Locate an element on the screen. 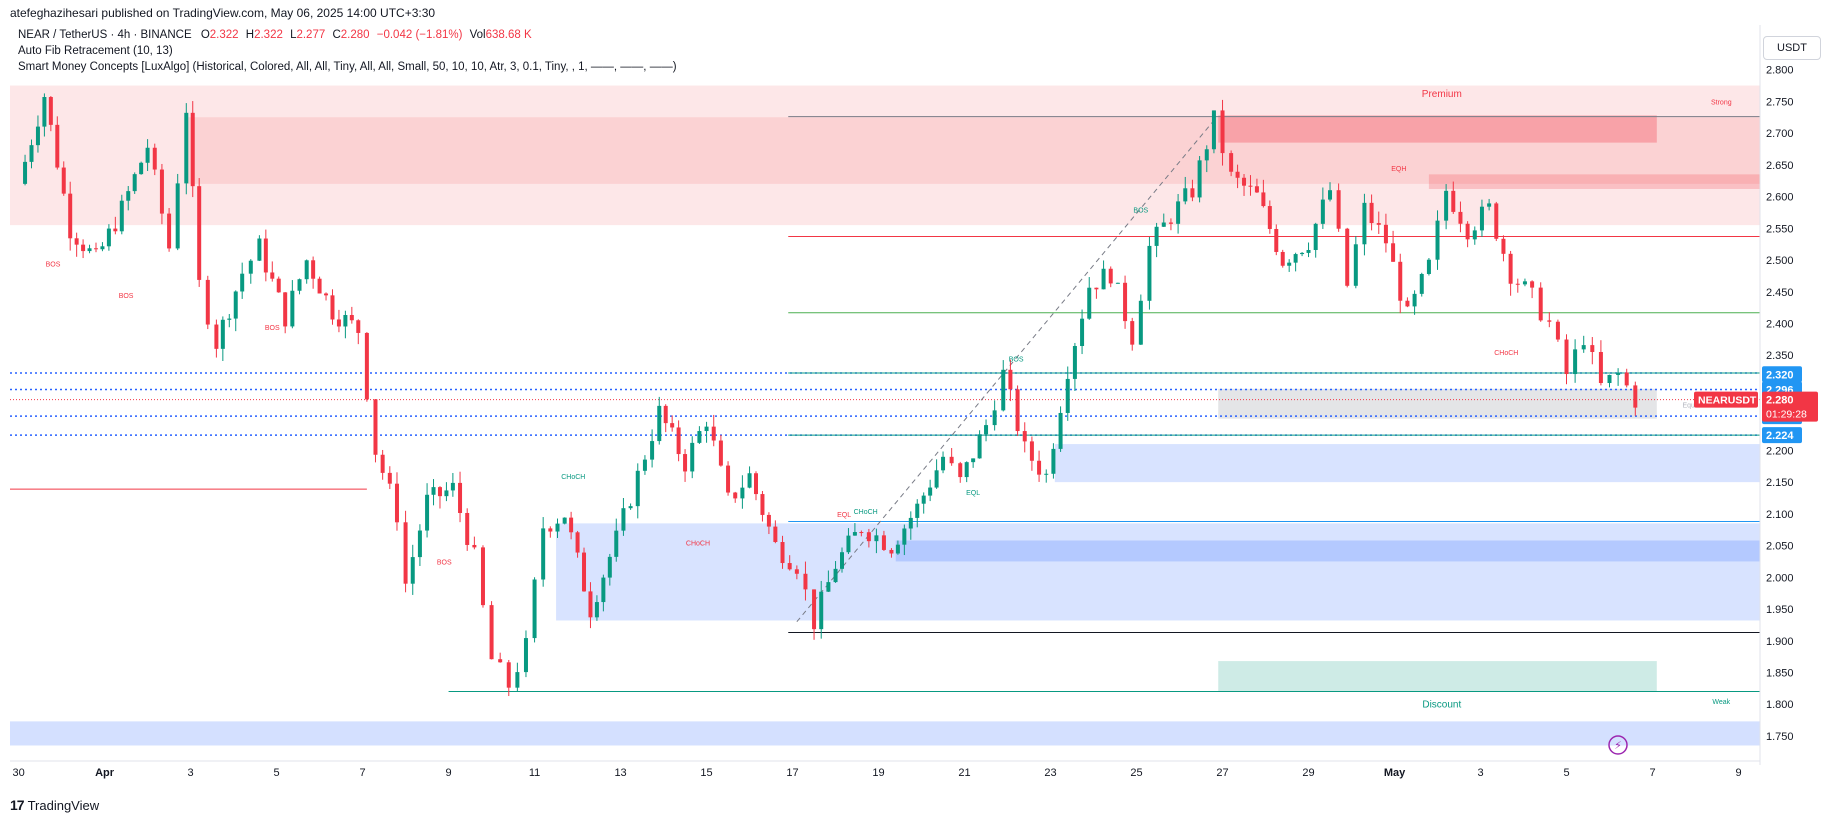 The width and height of the screenshot is (1835, 821). x-tick-label: 27 is located at coordinates (1222, 773).